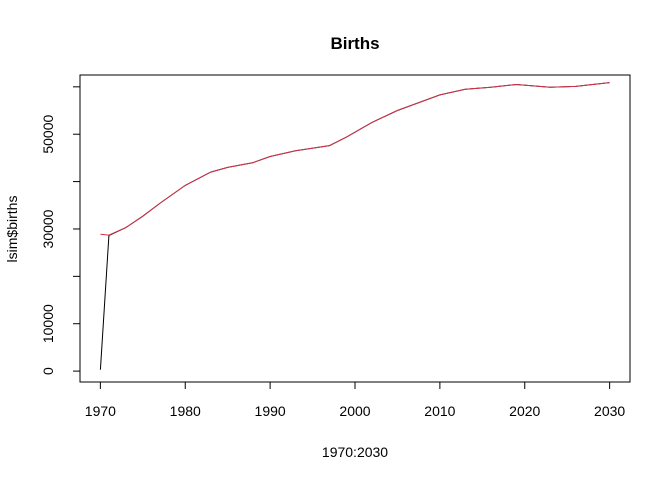  What do you see at coordinates (355, 400) in the screenshot?
I see `x-axis: 1970 1980 1990 2000 2010 2020 2030` at bounding box center [355, 400].